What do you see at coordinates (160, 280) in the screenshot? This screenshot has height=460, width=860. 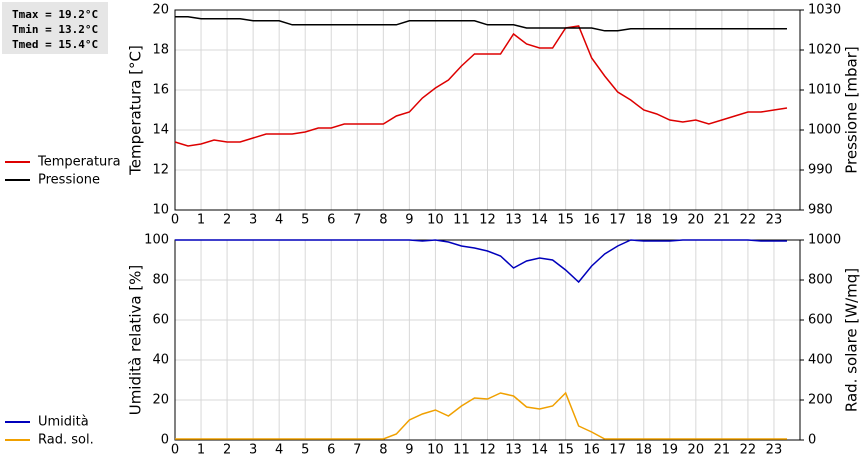 I see `y-tick-label: 80` at bounding box center [160, 280].